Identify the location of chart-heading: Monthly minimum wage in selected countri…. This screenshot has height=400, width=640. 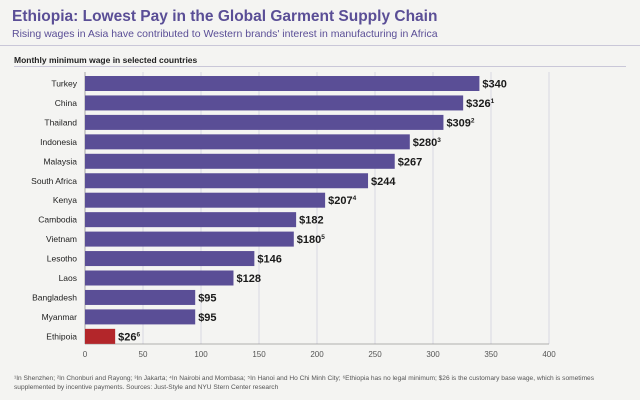
(106, 60).